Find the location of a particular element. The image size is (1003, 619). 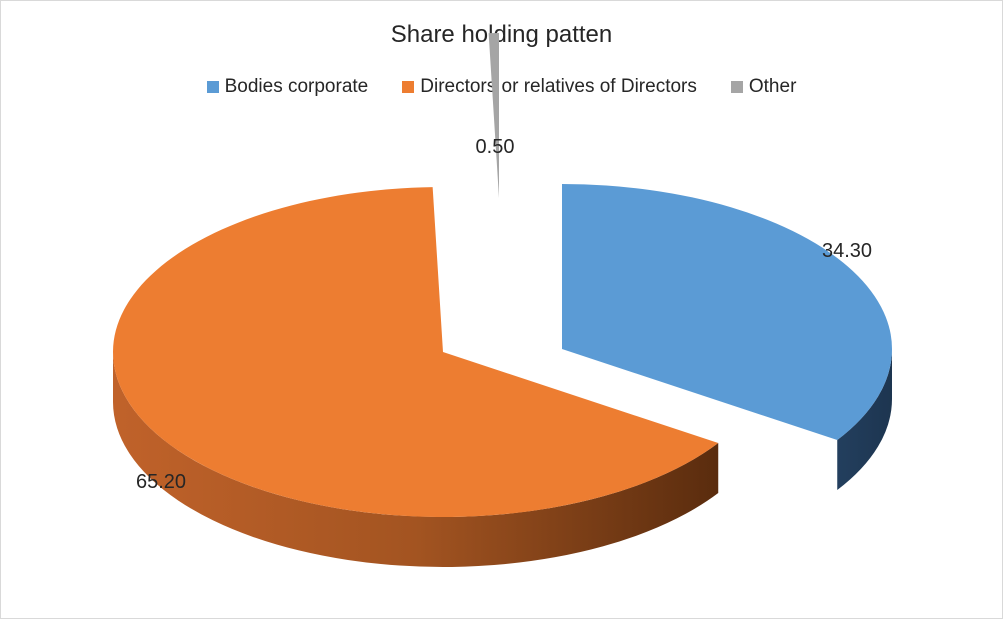

data-label-directors: 65.20 is located at coordinates (161, 482).